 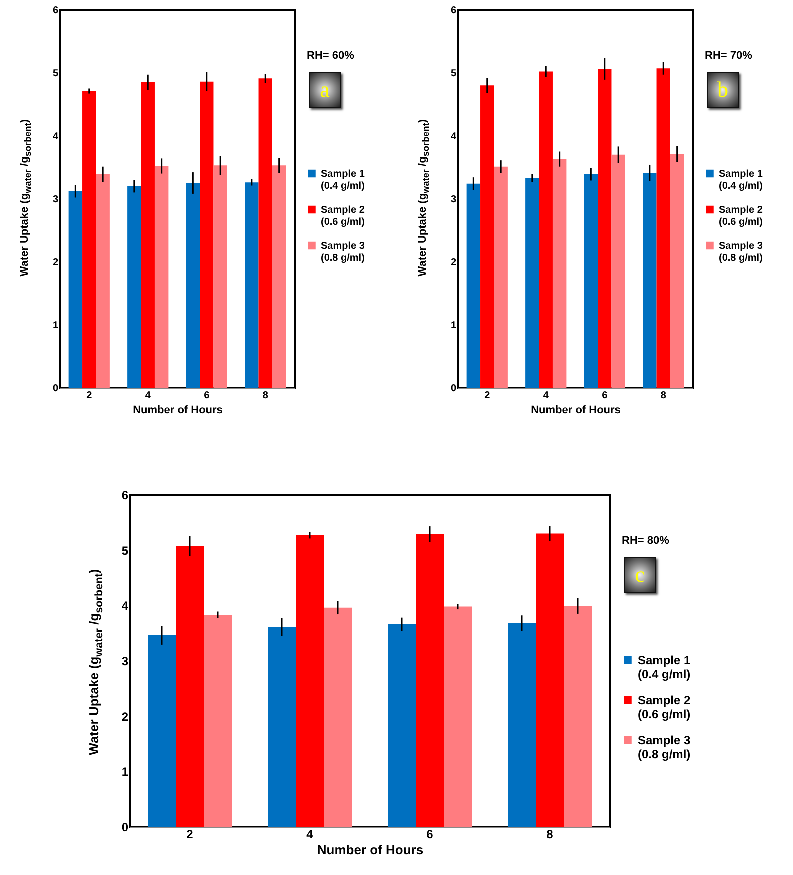 I want to click on text: RH= 70%, so click(x=728, y=56).